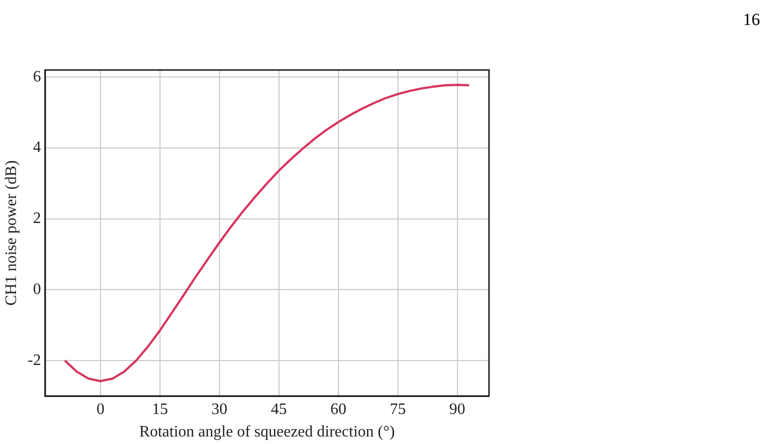  What do you see at coordinates (11, 233) in the screenshot?
I see `y-axis-title: CH1 noise power (dB)` at bounding box center [11, 233].